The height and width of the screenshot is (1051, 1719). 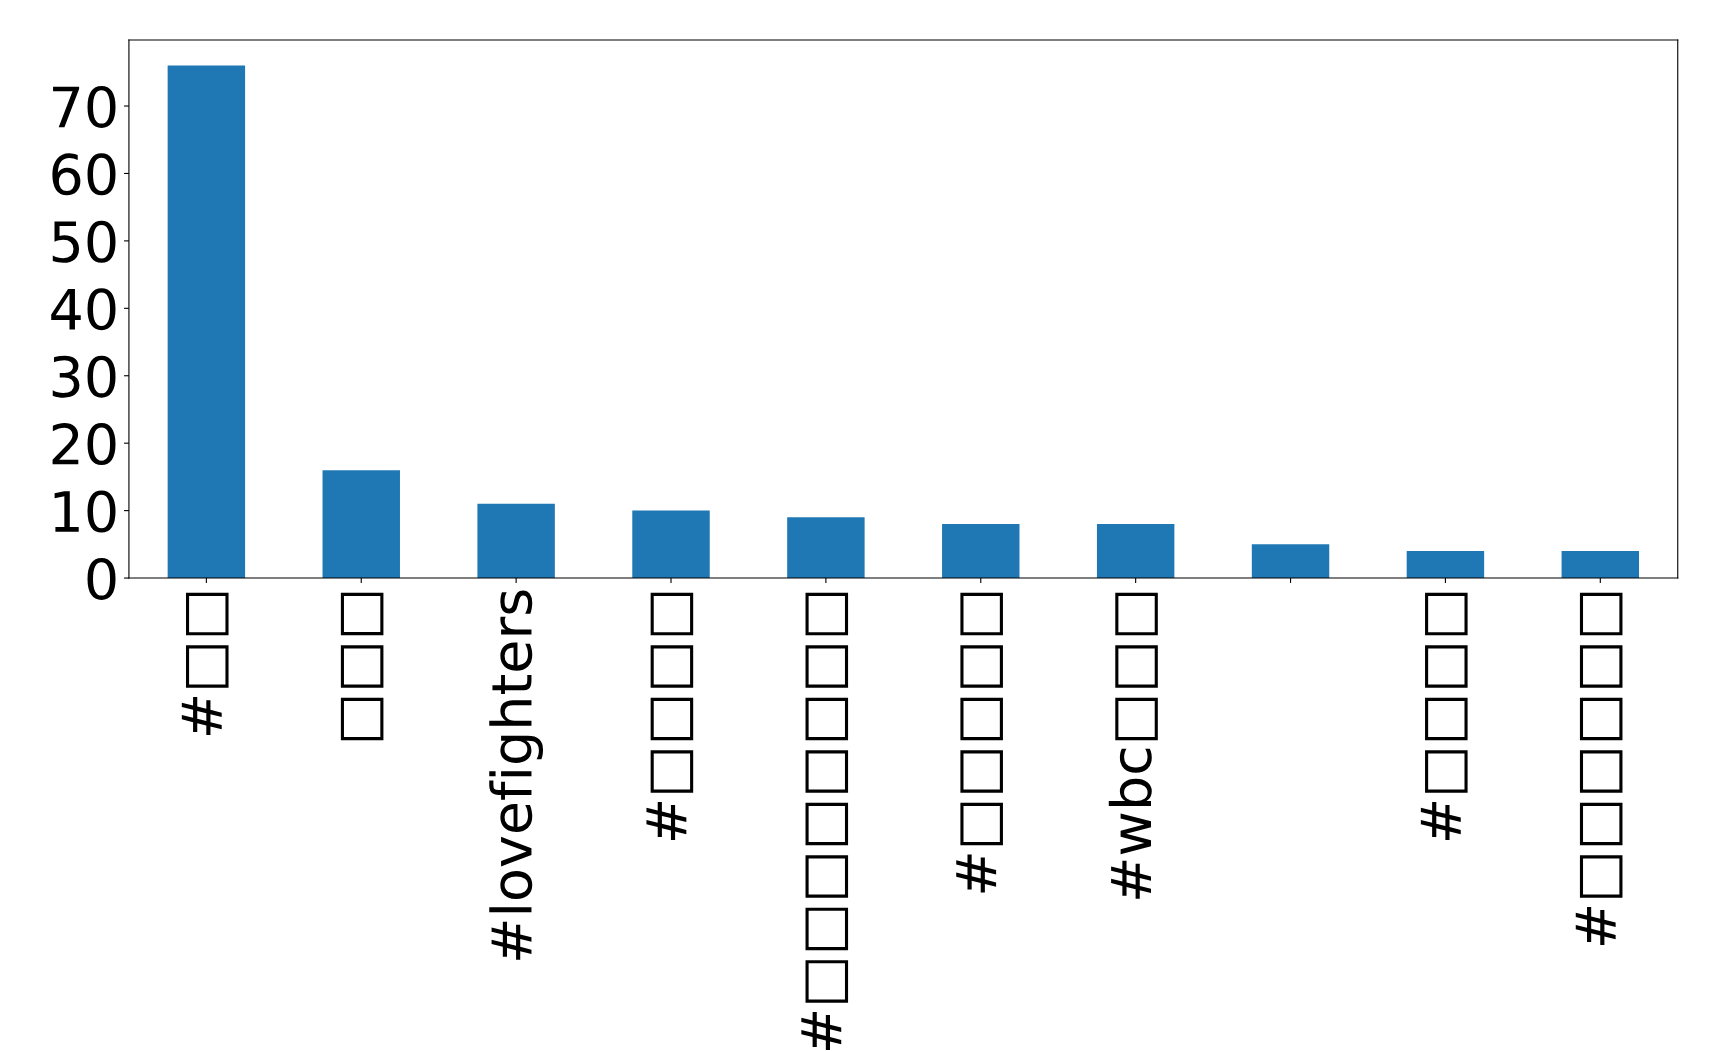 I want to click on x-tick-label: #□□, so click(x=205, y=664).